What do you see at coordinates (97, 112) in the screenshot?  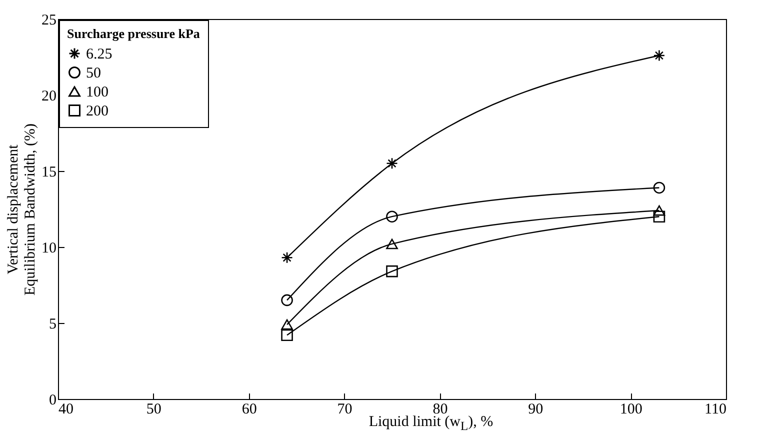 I see `legend-label: 200` at bounding box center [97, 112].